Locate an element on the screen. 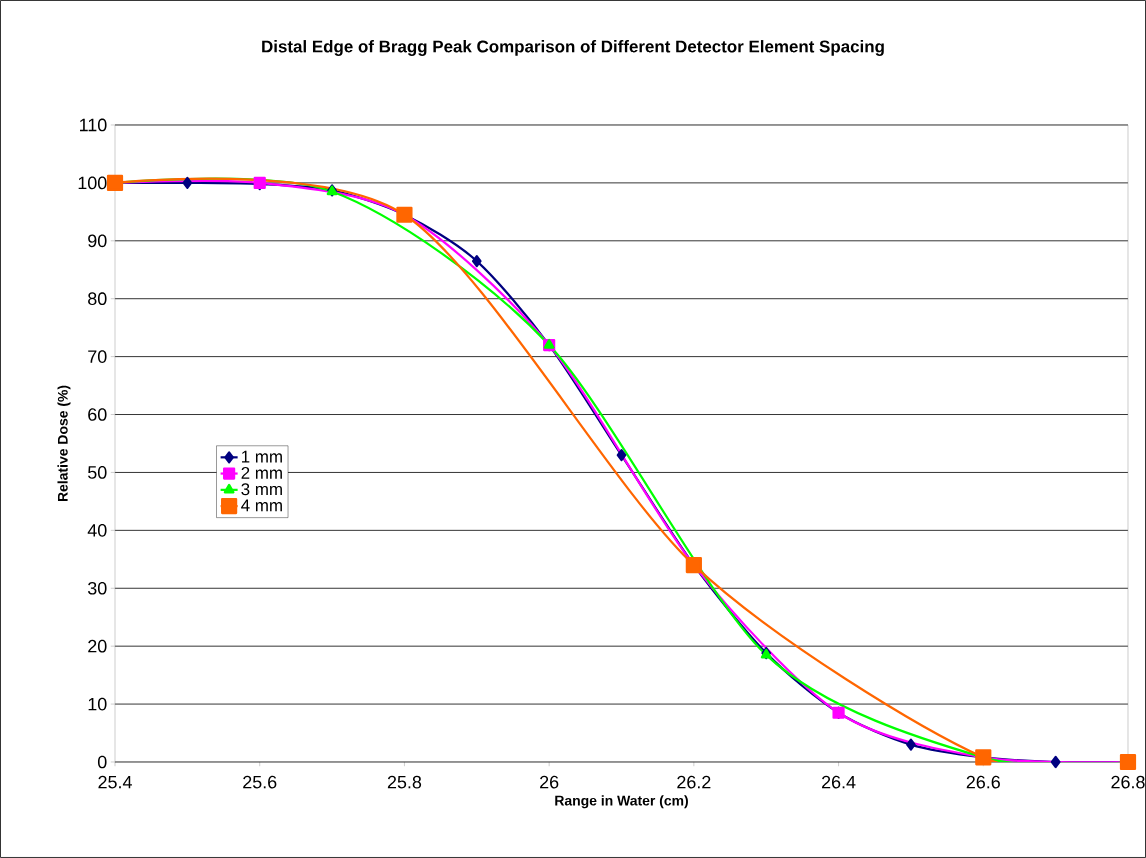  y-tick-label: 30 is located at coordinates (97, 588).